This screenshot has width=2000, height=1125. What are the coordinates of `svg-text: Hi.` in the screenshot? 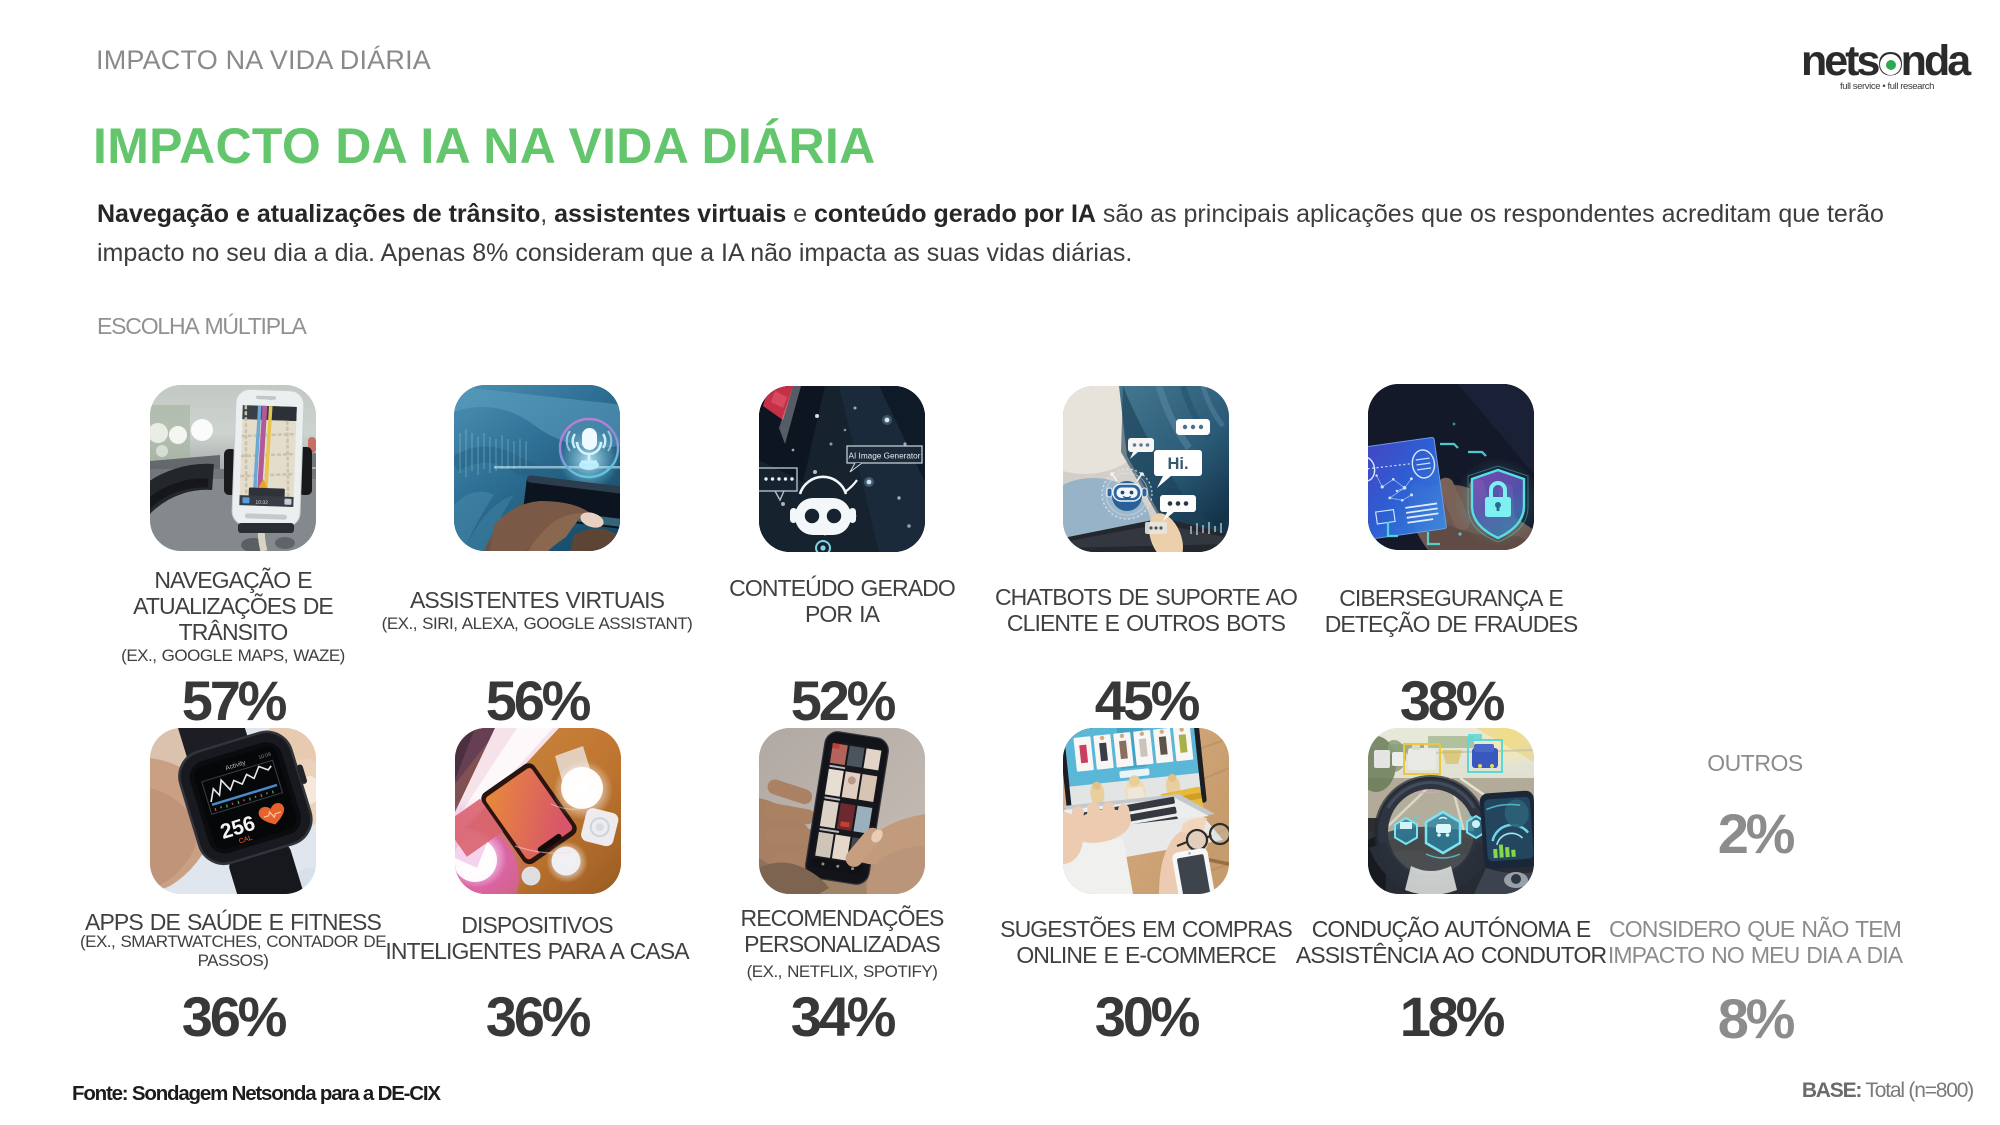 It's located at (1177, 464).